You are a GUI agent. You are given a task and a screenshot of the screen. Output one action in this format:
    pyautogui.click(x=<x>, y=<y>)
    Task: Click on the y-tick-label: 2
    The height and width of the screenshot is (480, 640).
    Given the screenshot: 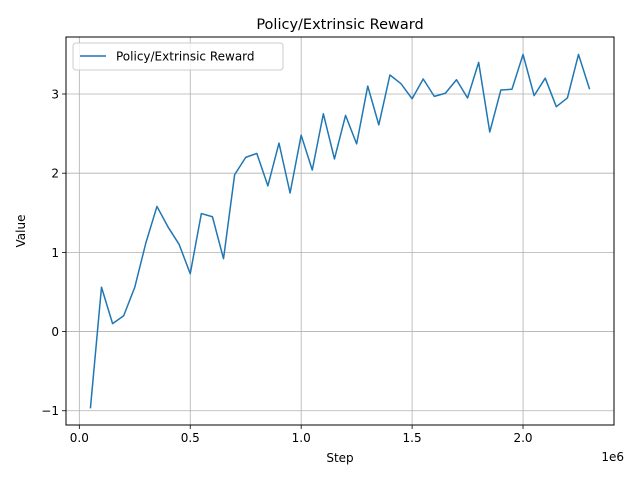 What is the action you would take?
    pyautogui.click(x=55, y=174)
    